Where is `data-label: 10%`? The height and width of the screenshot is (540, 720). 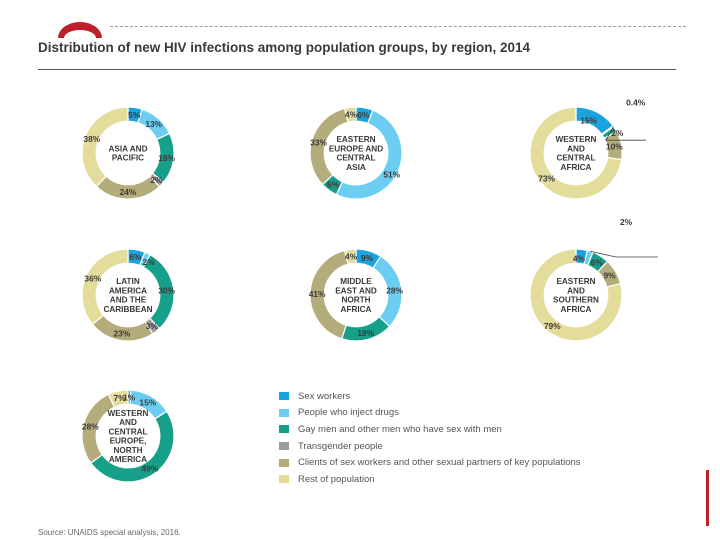
data-label: 10% is located at coordinates (614, 147).